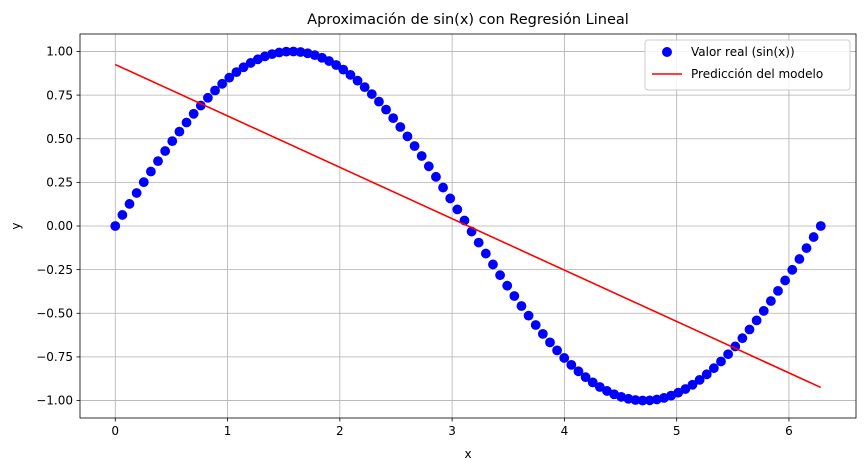 Image resolution: width=866 pixels, height=471 pixels. What do you see at coordinates (115, 431) in the screenshot?
I see `x-tick-label: 0` at bounding box center [115, 431].